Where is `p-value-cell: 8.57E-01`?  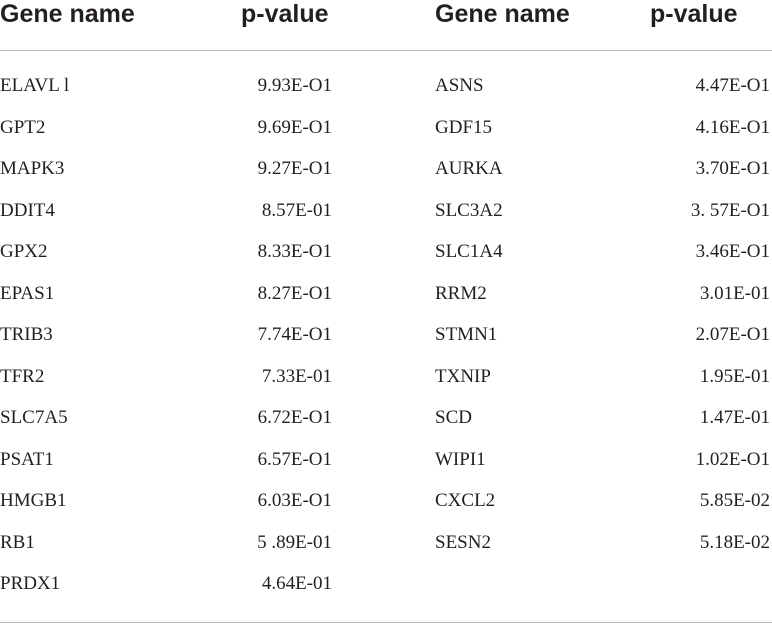 p-value-cell: 8.57E-01 is located at coordinates (296, 210).